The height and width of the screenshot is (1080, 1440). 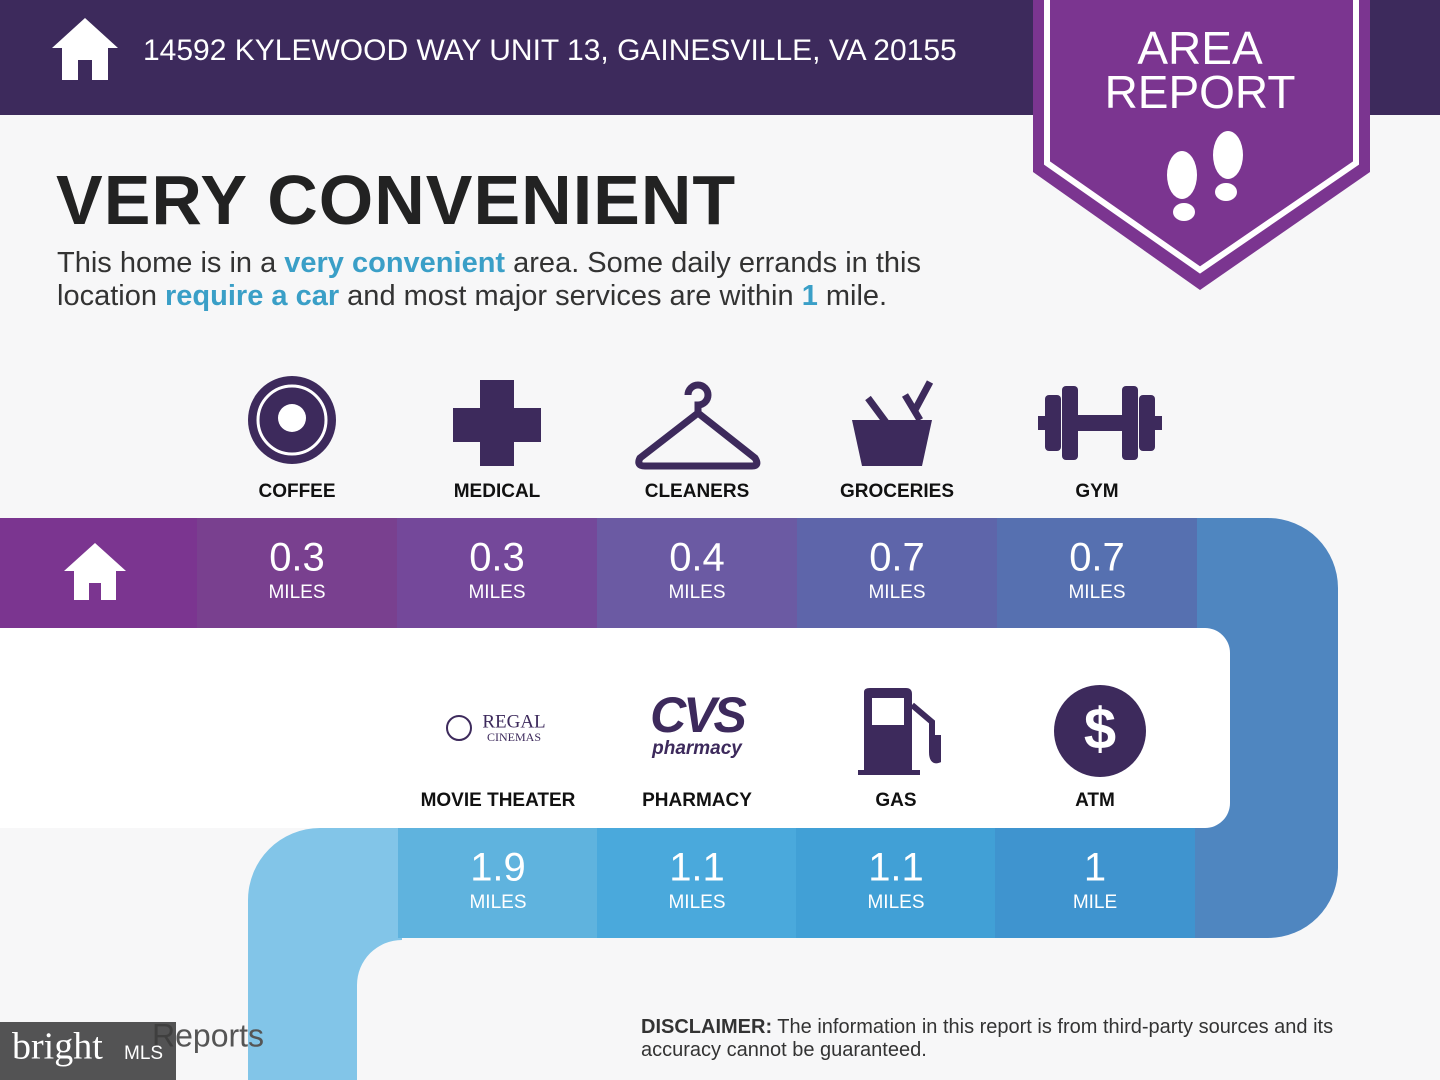 What do you see at coordinates (570, 296) in the screenshot?
I see `summary-text: and most major services are within` at bounding box center [570, 296].